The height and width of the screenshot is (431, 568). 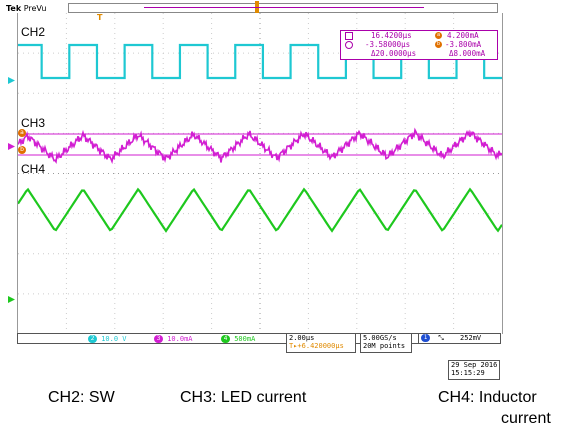 What do you see at coordinates (92, 339) in the screenshot?
I see `ch2-badge: 2` at bounding box center [92, 339].